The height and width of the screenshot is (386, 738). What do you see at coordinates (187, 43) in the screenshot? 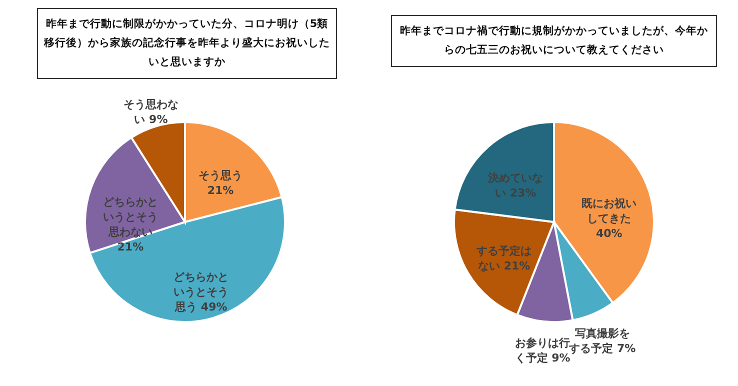
I see `chart-title: 昨年まで行動に制限がかかっていた分、コロナ明け（5類移行後）から家族の記念行事を昨年より盛大にお祝いしたいと思いますか` at bounding box center [187, 43].